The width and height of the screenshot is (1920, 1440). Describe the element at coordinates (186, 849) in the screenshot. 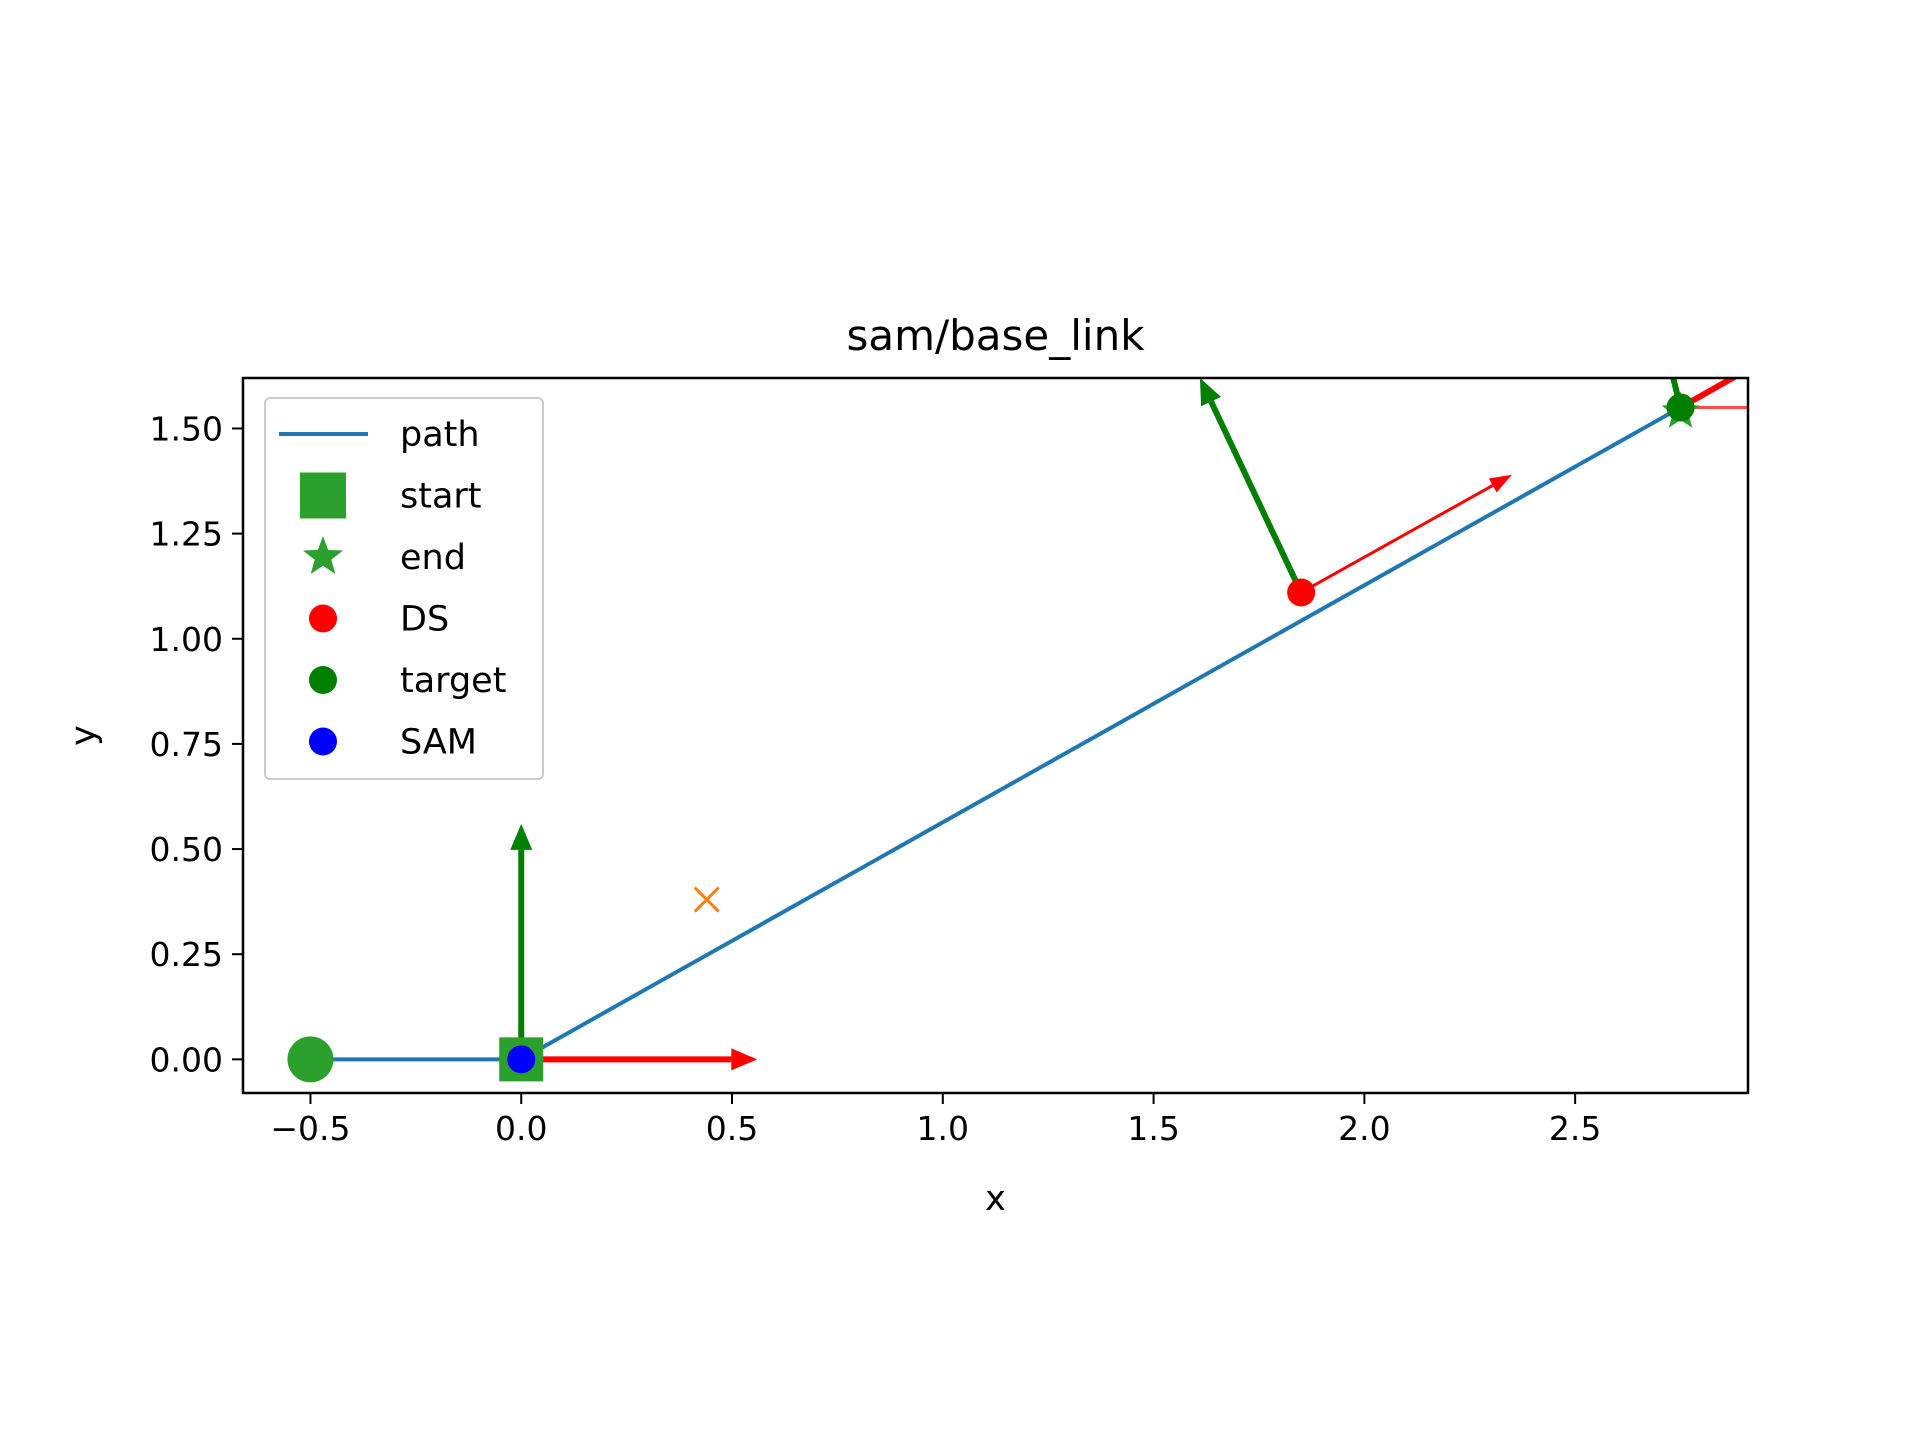

I see `y-tick-label: 0.50` at that location.